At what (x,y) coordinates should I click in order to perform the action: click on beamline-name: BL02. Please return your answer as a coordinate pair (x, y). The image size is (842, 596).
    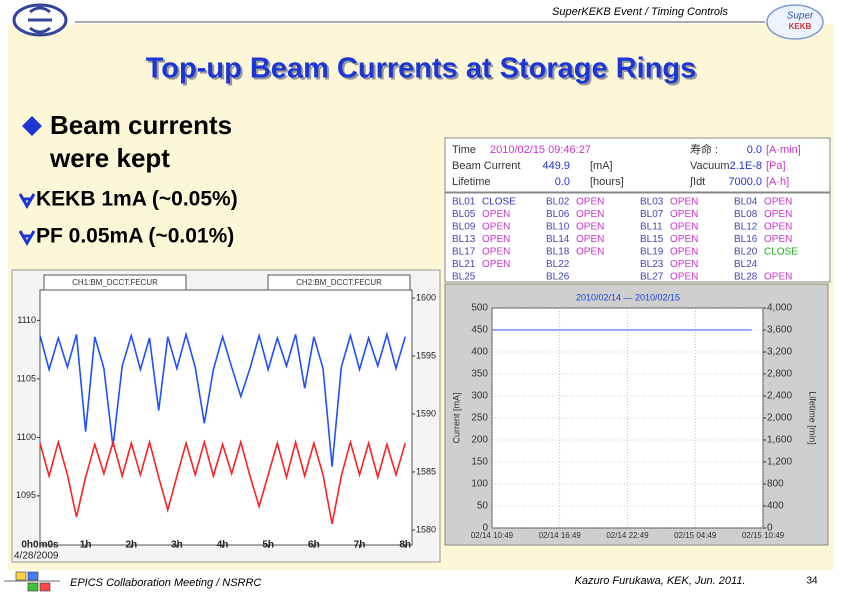
    Looking at the image, I should click on (558, 202).